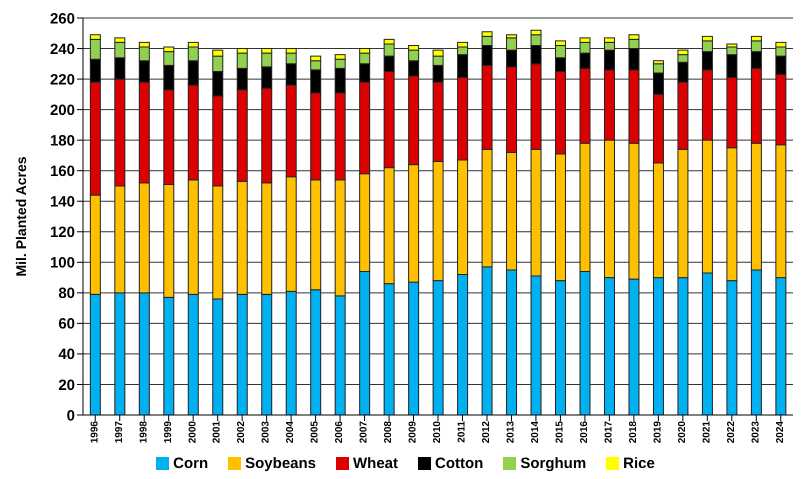  Describe the element at coordinates (340, 432) in the screenshot. I see `x-tick-label: 2006` at that location.